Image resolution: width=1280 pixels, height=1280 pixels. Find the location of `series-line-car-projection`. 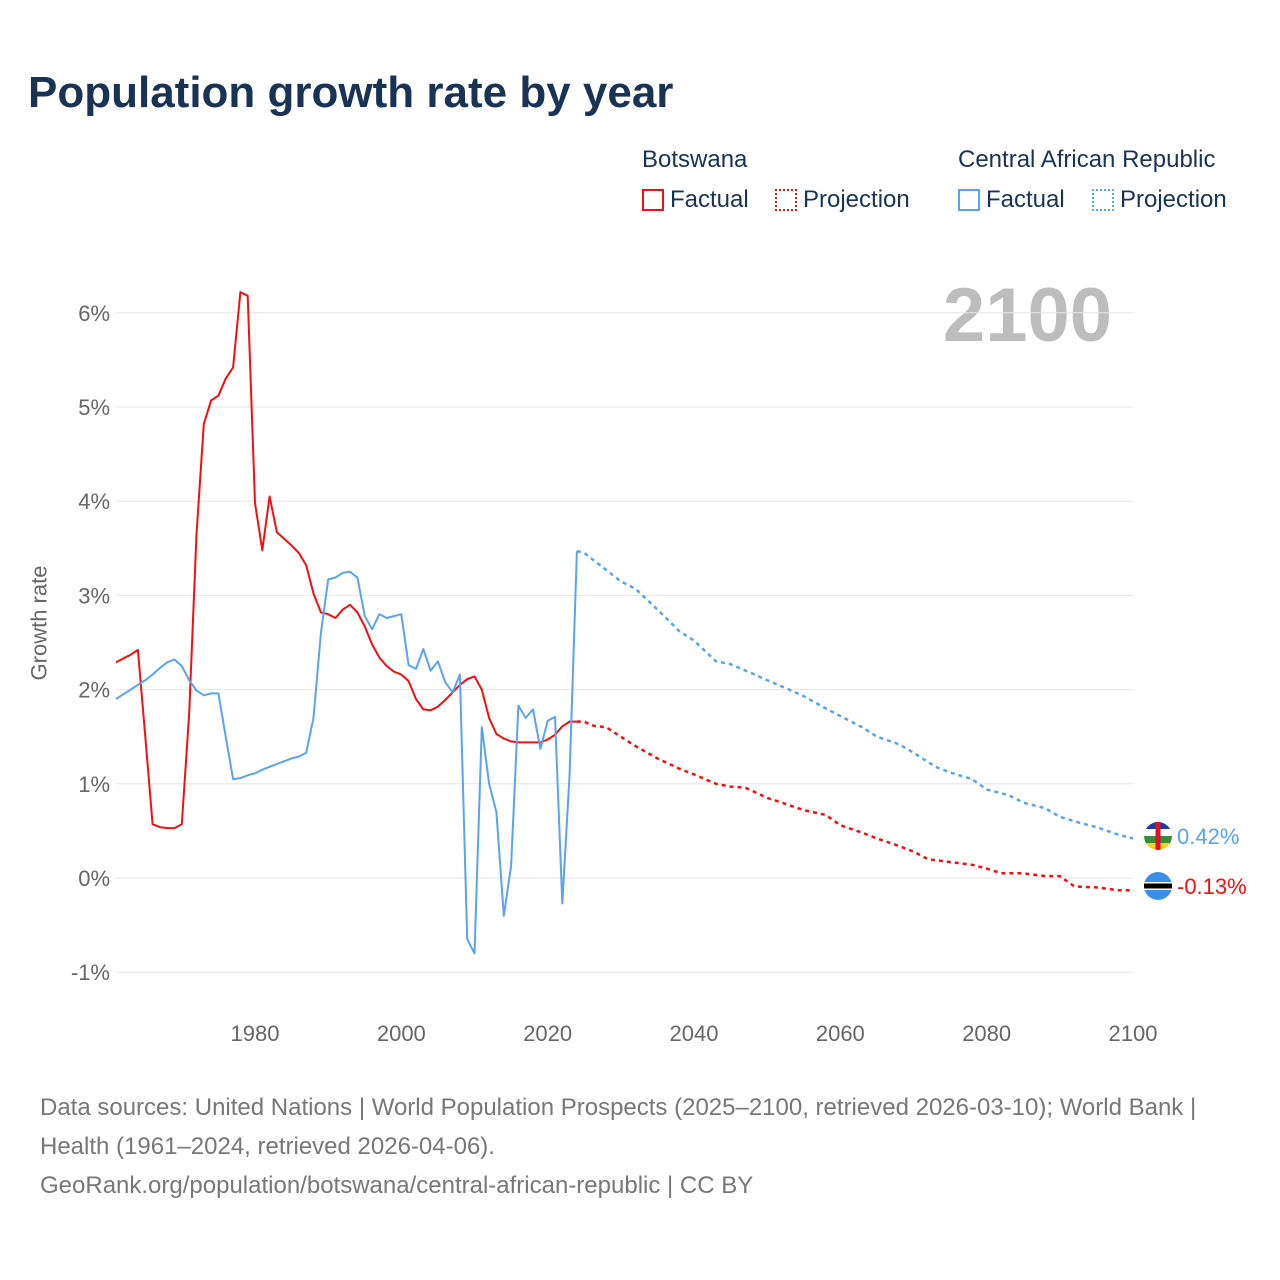

series-line-car-projection is located at coordinates (855, 694).